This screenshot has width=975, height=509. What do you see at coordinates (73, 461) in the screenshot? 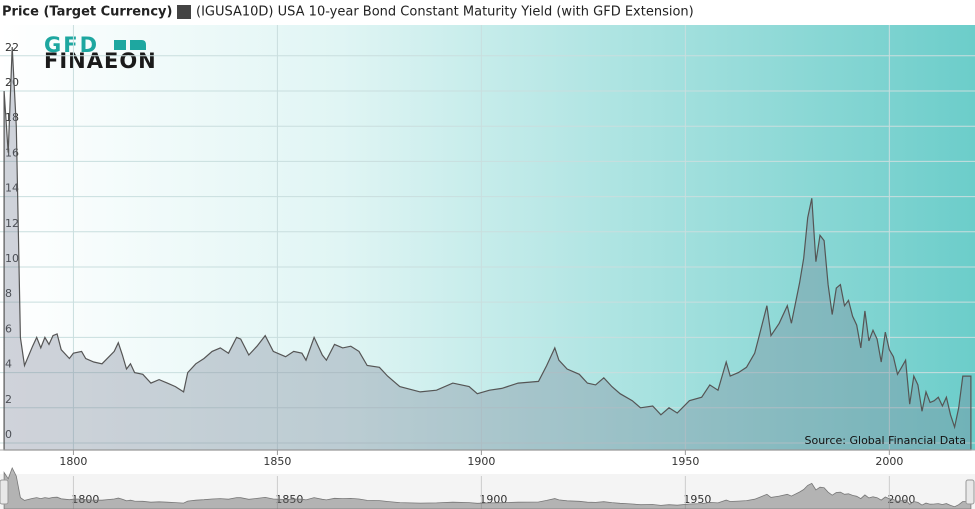
I see `x-tick-label: 1800` at bounding box center [73, 461].